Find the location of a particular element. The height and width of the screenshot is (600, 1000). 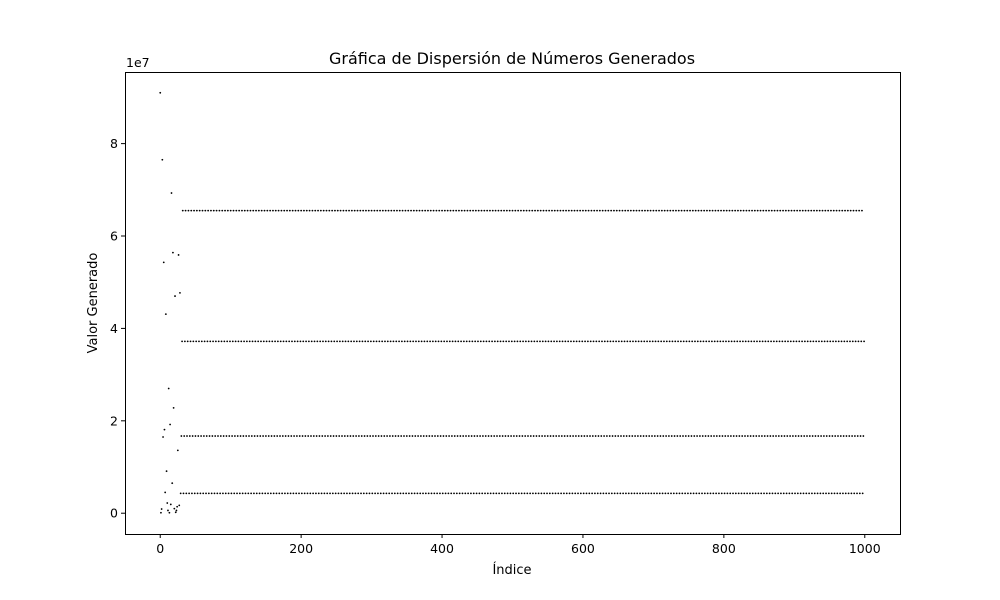

y-tick-label: 2 is located at coordinates (114, 420).